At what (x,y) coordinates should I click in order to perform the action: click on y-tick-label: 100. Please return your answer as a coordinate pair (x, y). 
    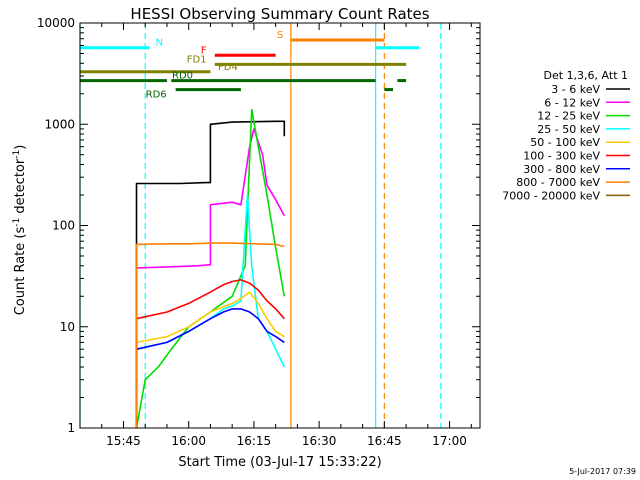
    Looking at the image, I should click on (63, 226).